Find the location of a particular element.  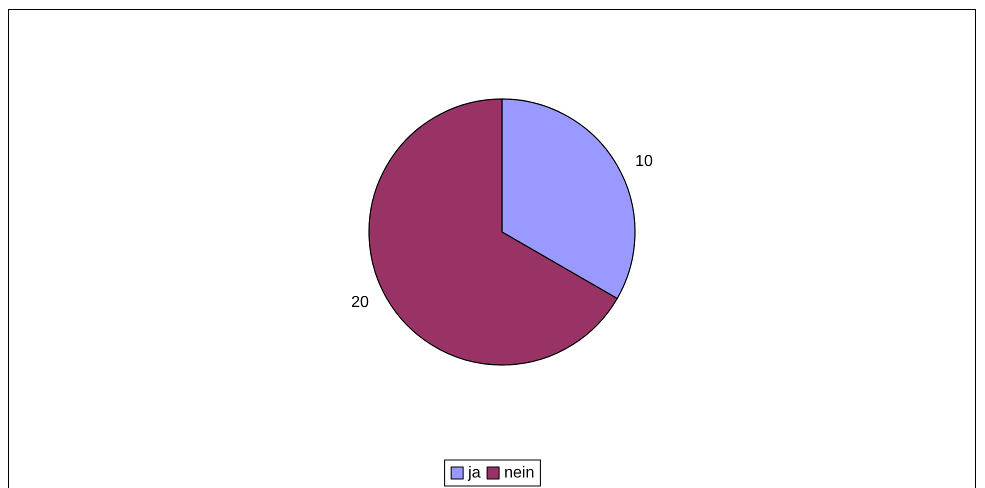

legend-label: nein is located at coordinates (519, 473).